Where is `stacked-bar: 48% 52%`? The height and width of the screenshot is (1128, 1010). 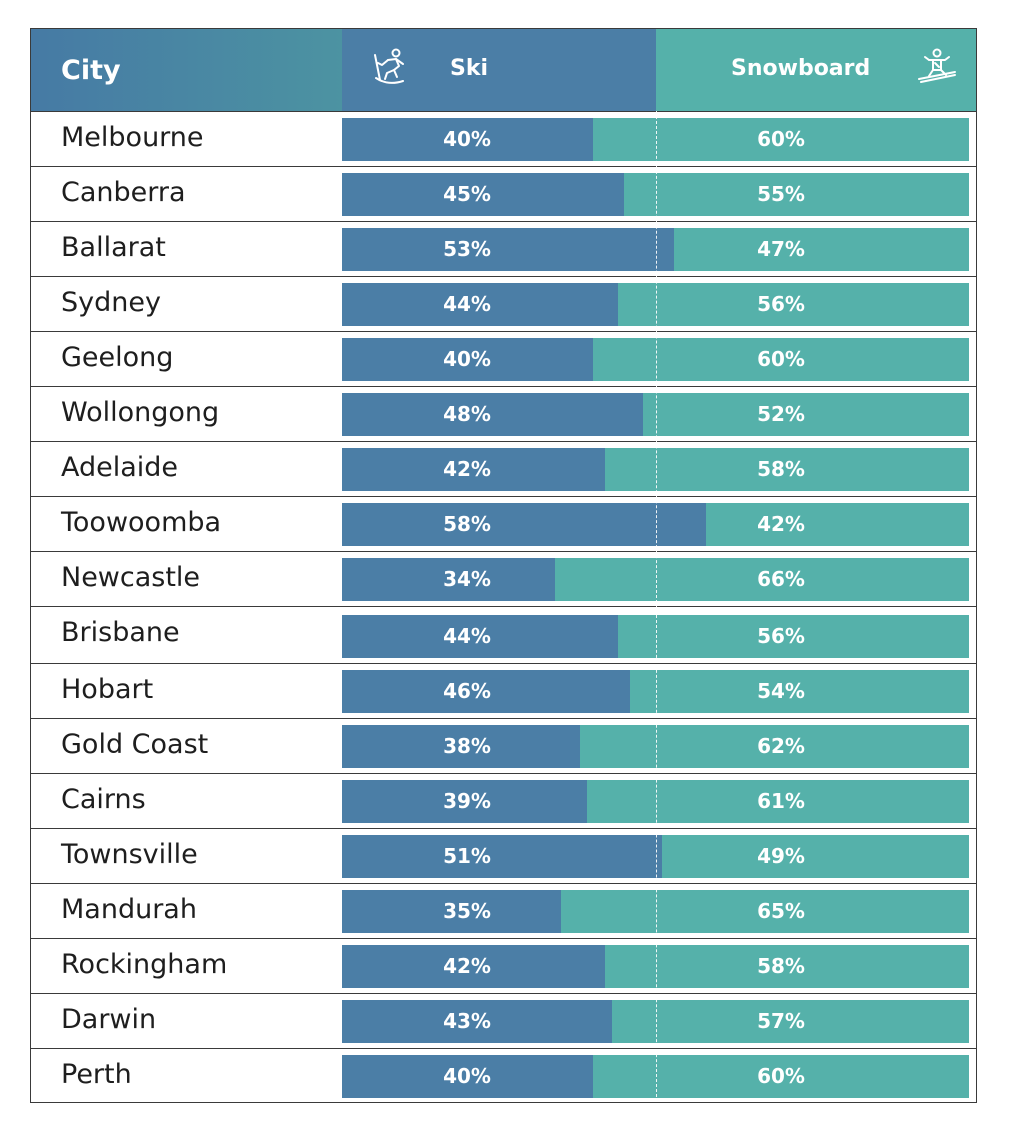 stacked-bar: 48% 52% is located at coordinates (655, 414).